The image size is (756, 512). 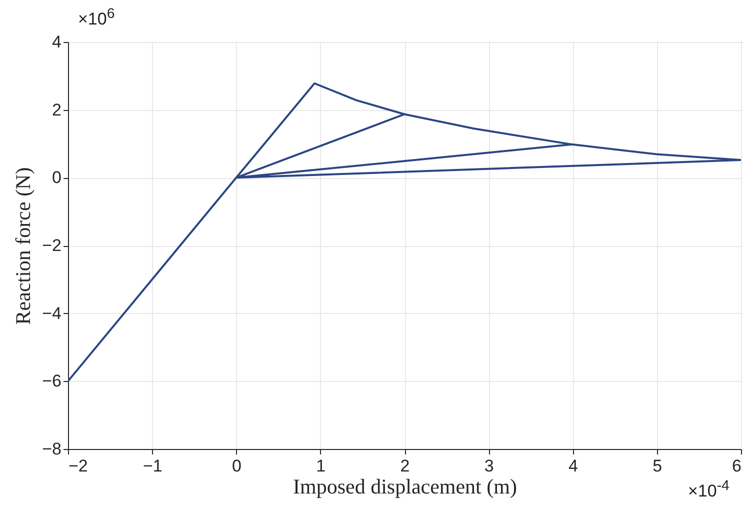 What do you see at coordinates (52, 313) in the screenshot?
I see `y-tick-label: −4` at bounding box center [52, 313].